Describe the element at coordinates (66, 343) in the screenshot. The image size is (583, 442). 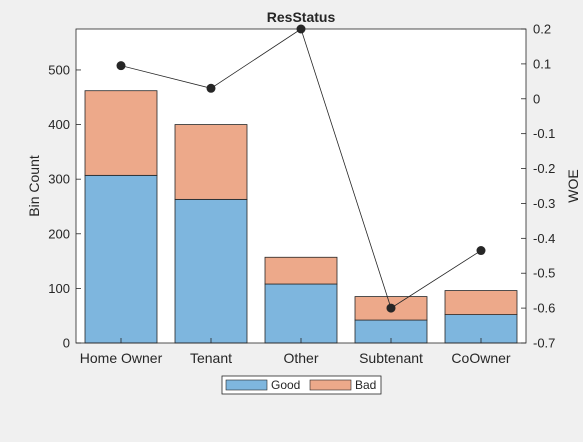
I see `y-tick-label-0: 0` at that location.